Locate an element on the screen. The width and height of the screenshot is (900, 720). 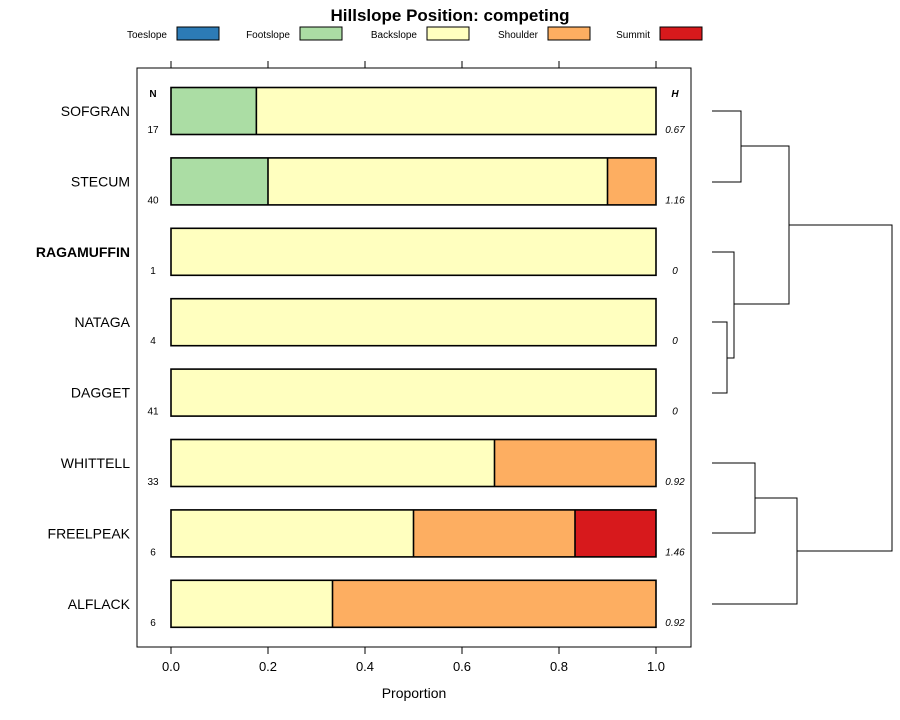
legend-label-shoulder: Shoulder is located at coordinates (518, 35).